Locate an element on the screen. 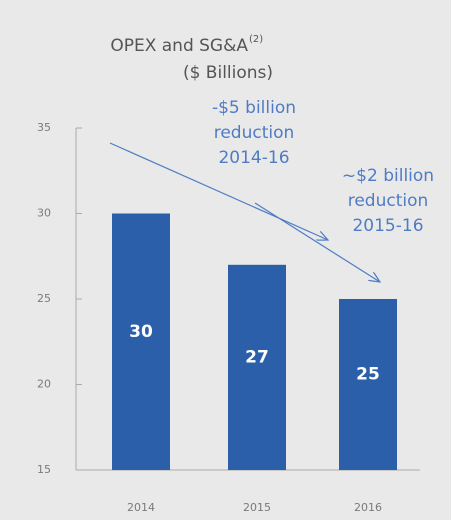 The height and width of the screenshot is (520, 451). y-tick-label: 25 is located at coordinates (44, 298).